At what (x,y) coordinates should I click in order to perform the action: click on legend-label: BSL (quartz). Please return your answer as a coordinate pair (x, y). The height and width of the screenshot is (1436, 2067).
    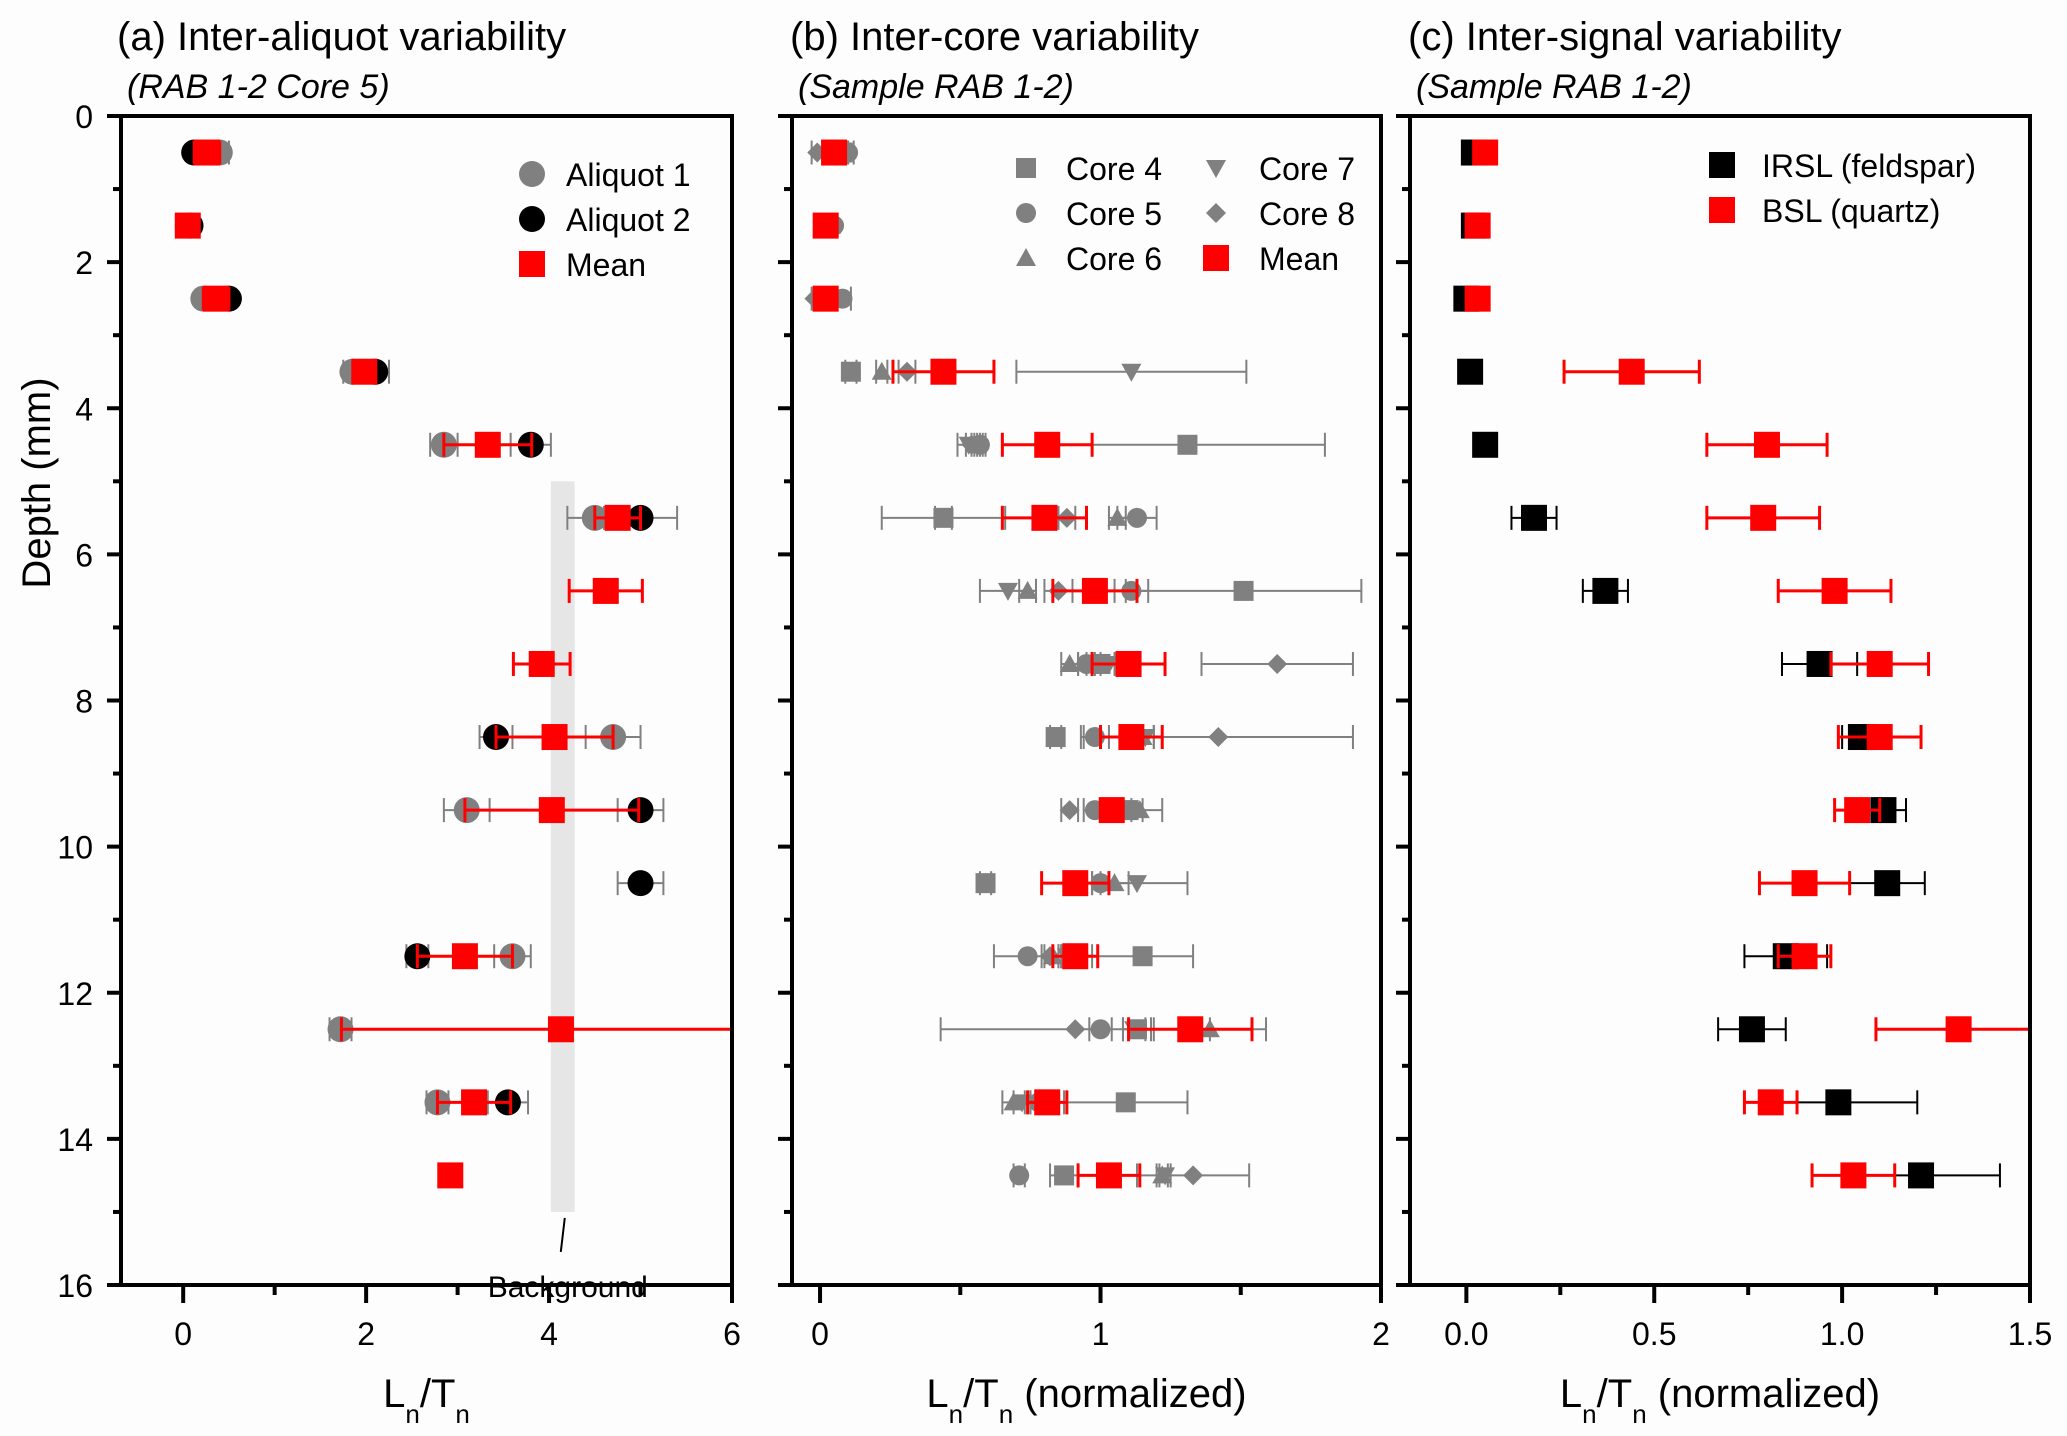
    Looking at the image, I should click on (1851, 211).